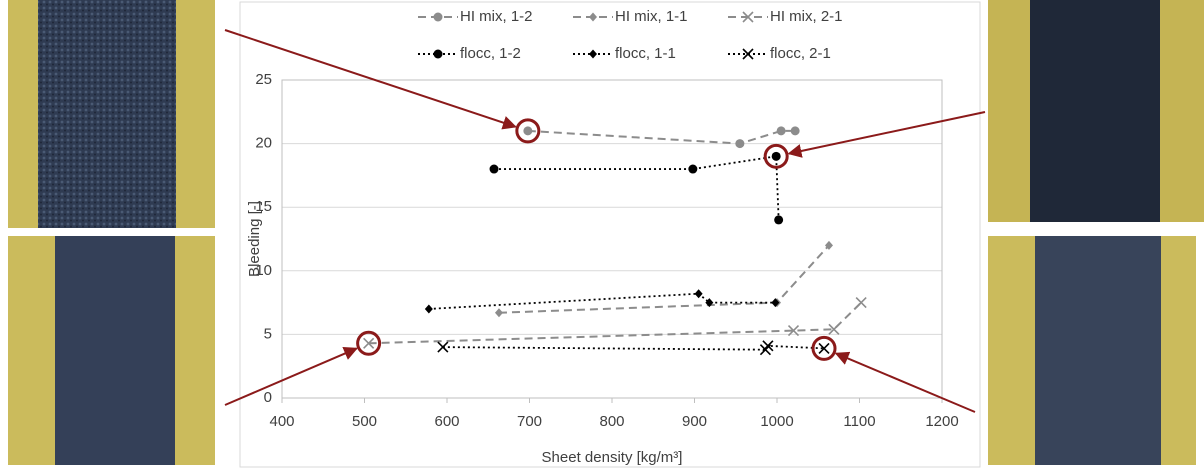 The image size is (1204, 474). What do you see at coordinates (941, 421) in the screenshot?
I see `x-tick-label: 1200` at bounding box center [941, 421].